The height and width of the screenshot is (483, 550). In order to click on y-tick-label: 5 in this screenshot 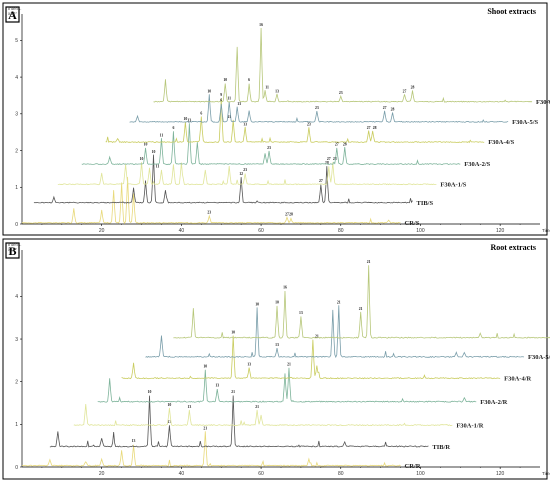, I will do `click(16, 41)`.